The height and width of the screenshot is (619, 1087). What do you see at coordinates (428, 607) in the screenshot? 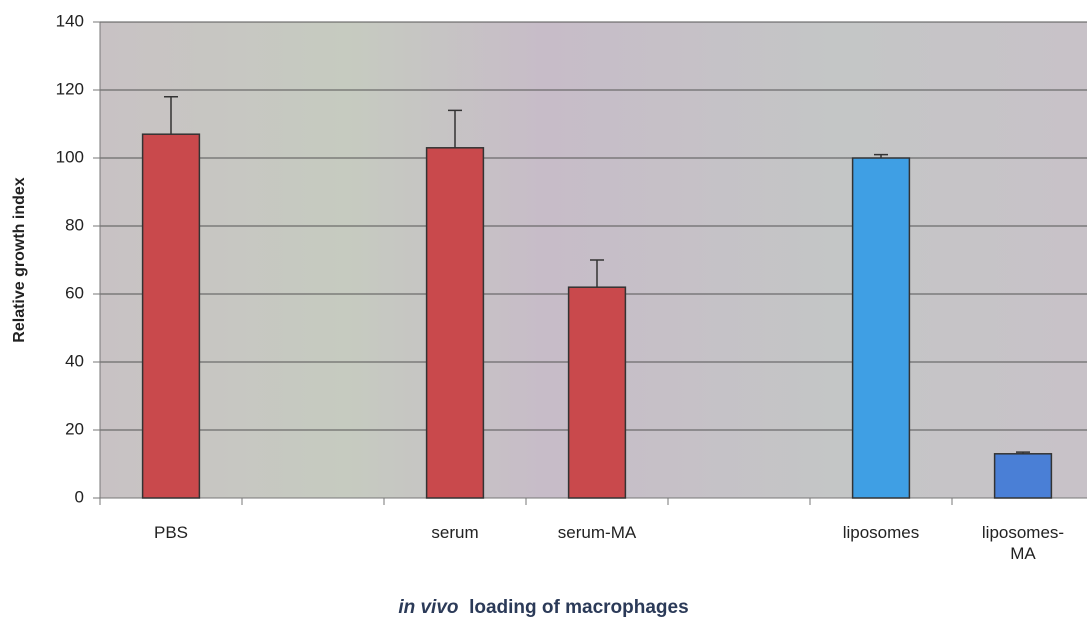
I see `x-axis-label-italic: in vivo` at bounding box center [428, 607].